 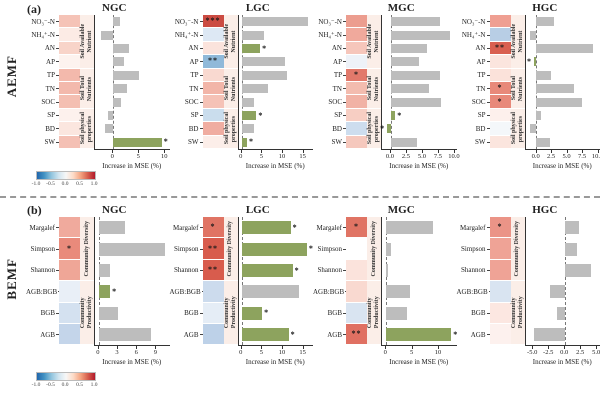 What do you see at coordinates (562, 282) in the screenshot?
I see `bar-plot` at bounding box center [562, 282].